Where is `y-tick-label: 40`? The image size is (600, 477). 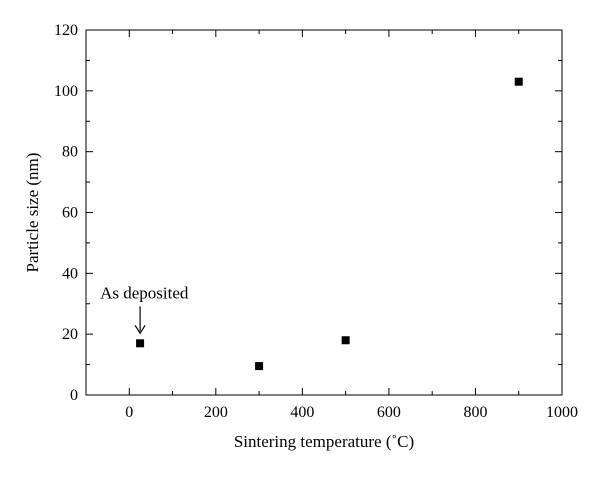 y-tick-label: 40 is located at coordinates (70, 273).